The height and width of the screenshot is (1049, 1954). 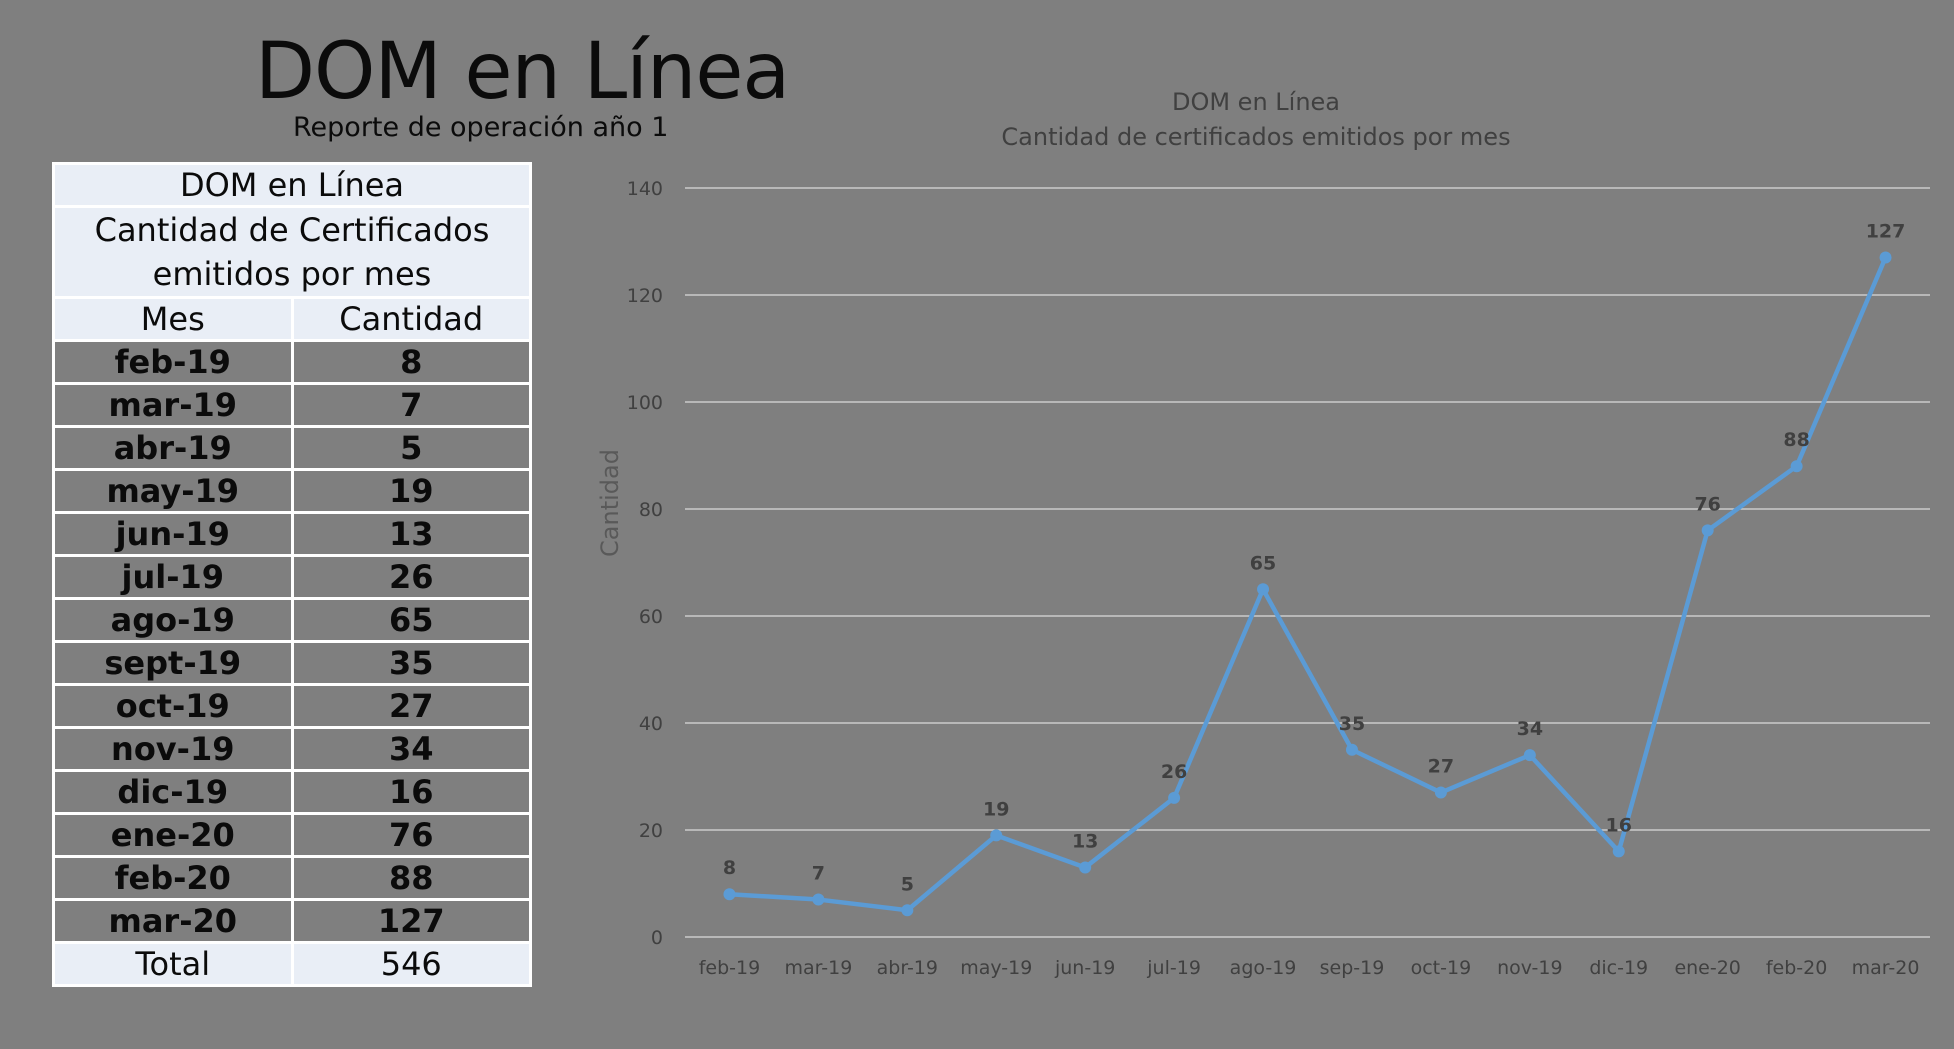 I want to click on table-row: mar-20 127, so click(x=292, y=921).